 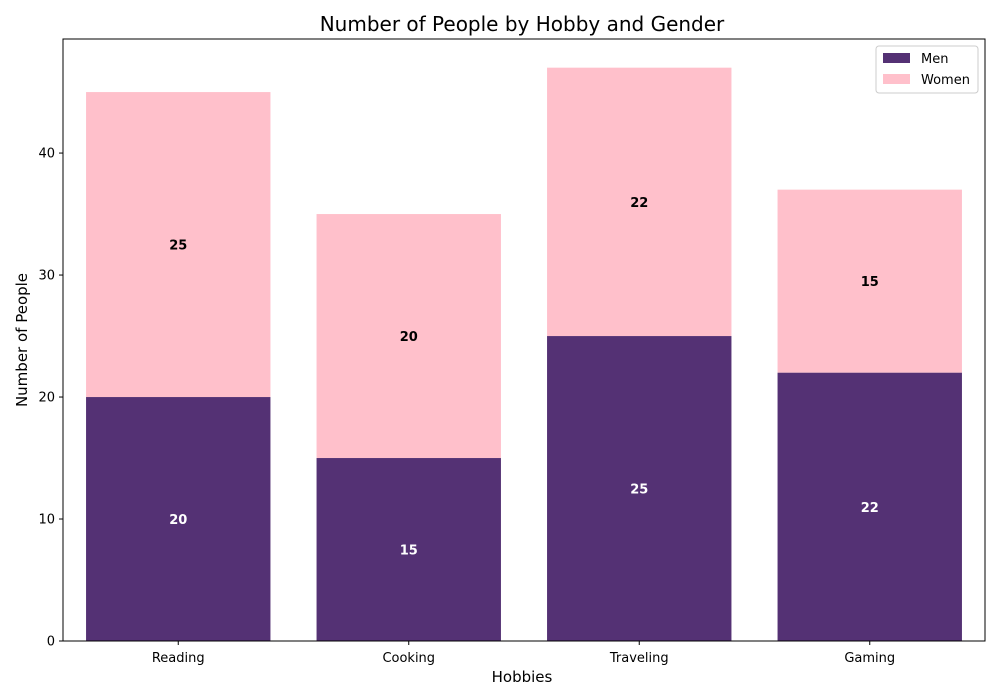 What do you see at coordinates (945, 80) in the screenshot?
I see `legend-label-women: Women` at bounding box center [945, 80].